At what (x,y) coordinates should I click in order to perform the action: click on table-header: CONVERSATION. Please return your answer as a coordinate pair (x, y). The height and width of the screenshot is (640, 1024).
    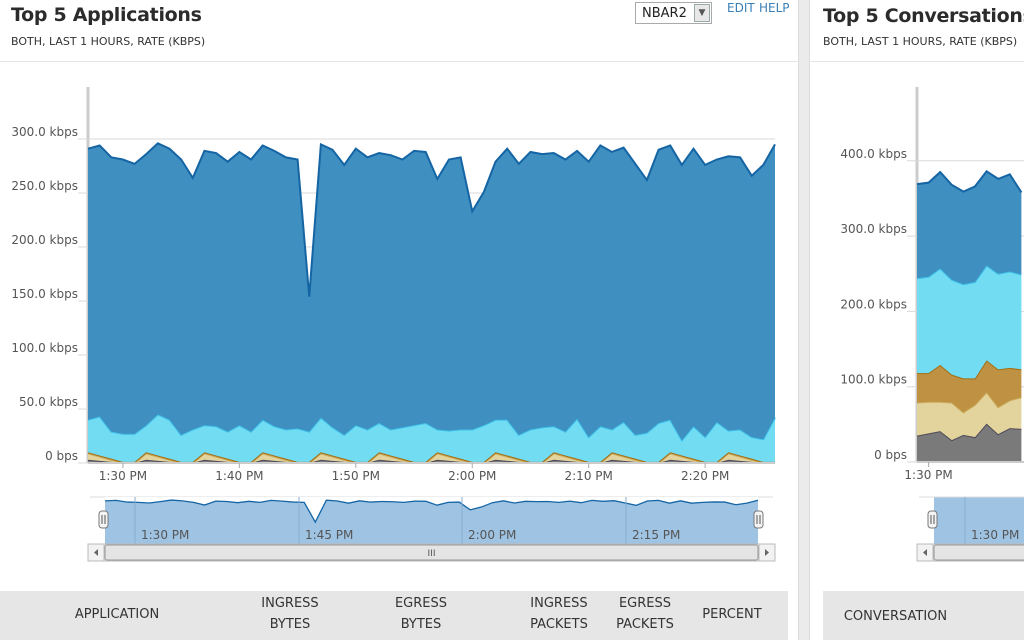
    Looking at the image, I should click on (923, 615).